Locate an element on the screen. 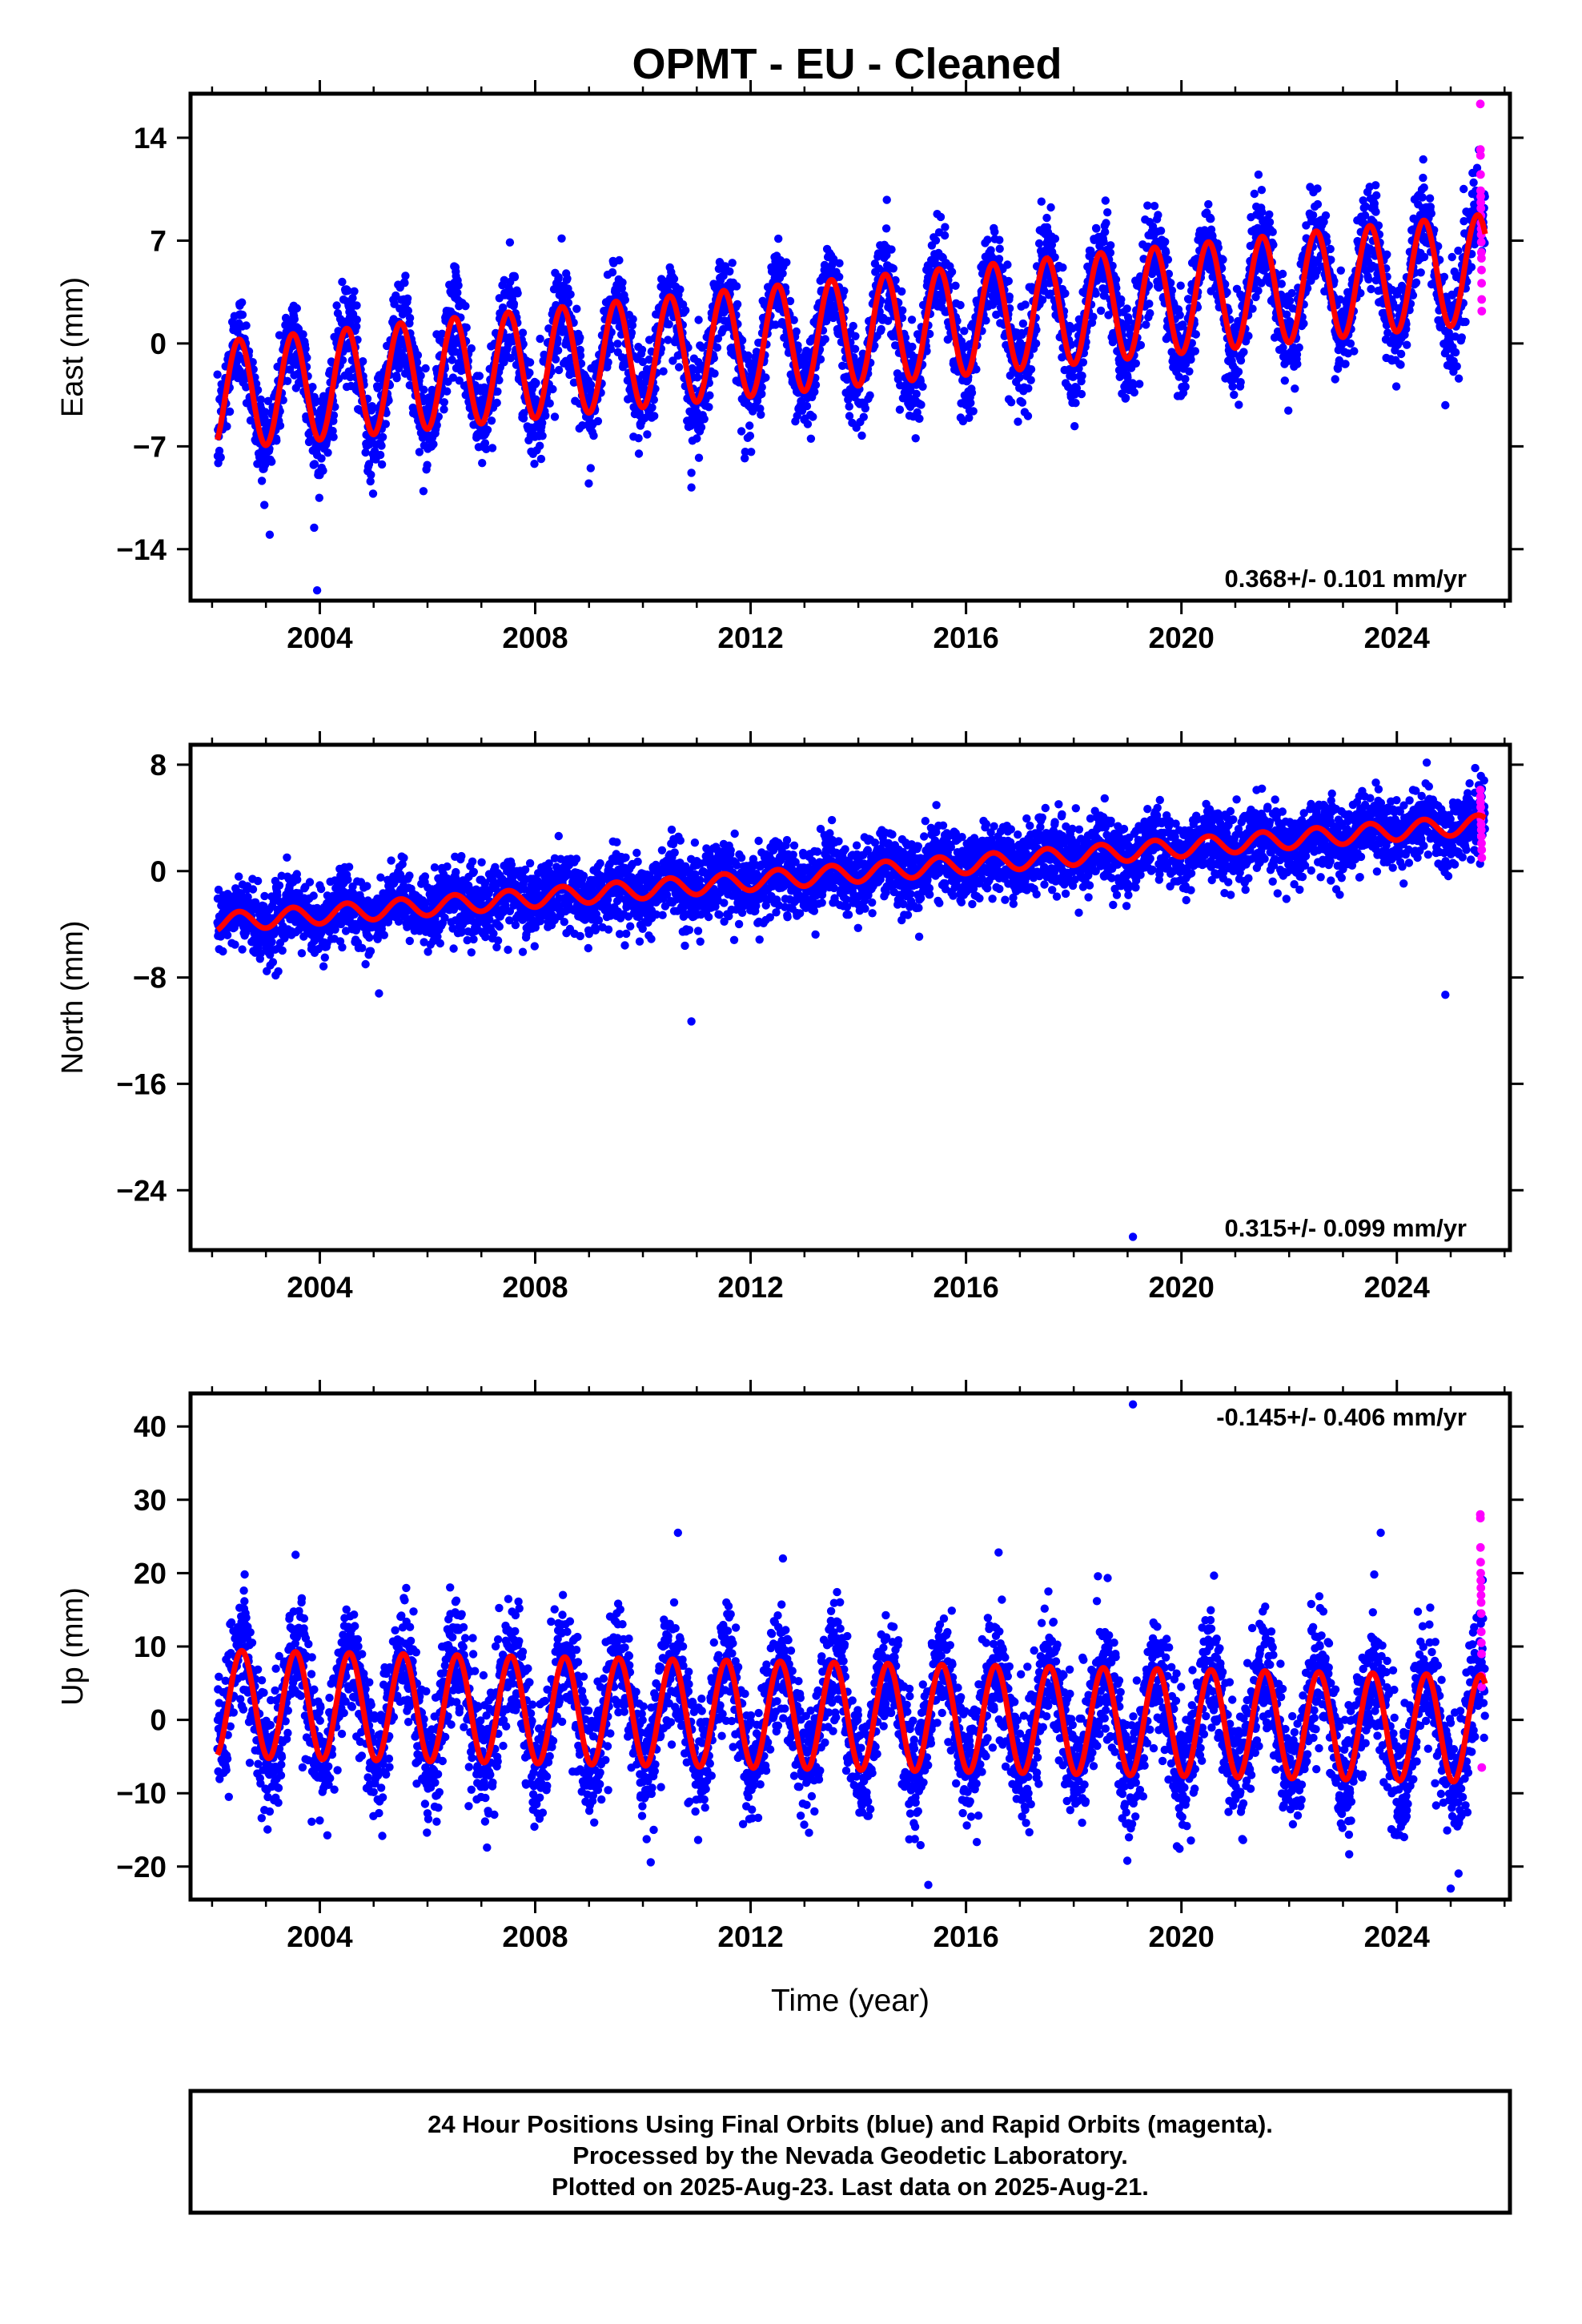  y-tick-label: 14 is located at coordinates (151, 138).